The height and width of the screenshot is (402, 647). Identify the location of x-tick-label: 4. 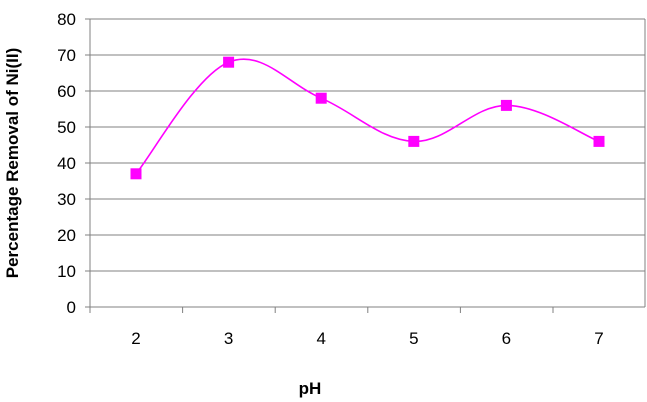
(320, 338).